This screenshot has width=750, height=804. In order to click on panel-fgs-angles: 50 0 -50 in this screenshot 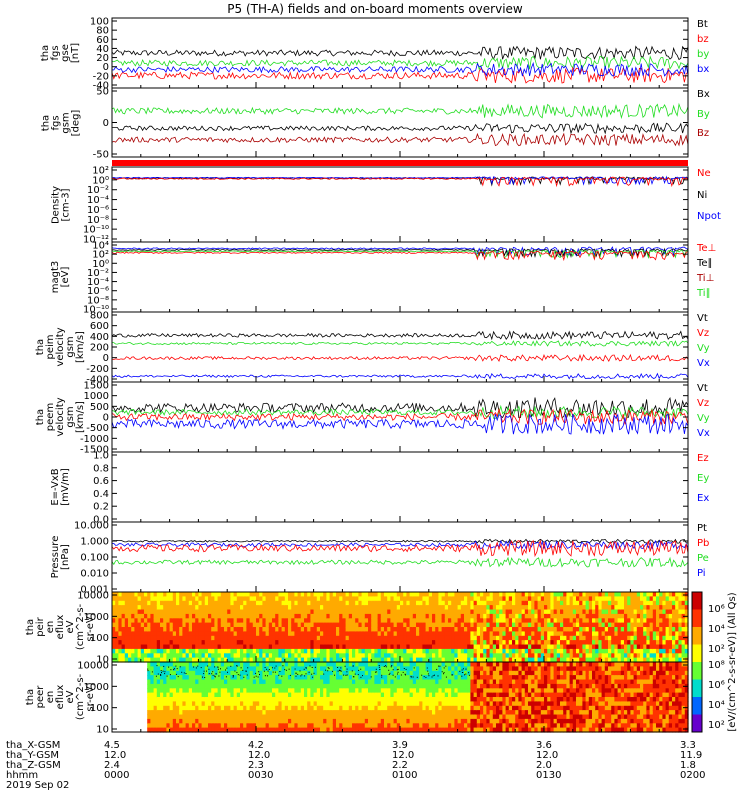, I will do `click(390, 124)`.